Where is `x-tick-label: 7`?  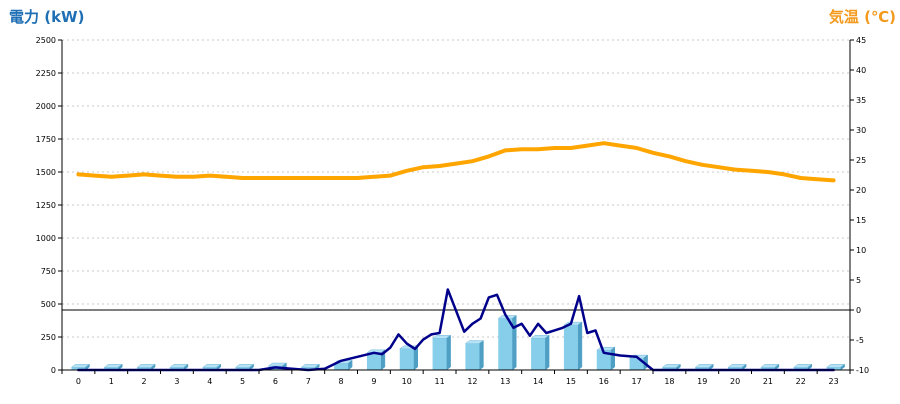 x-tick-label: 7 is located at coordinates (308, 381).